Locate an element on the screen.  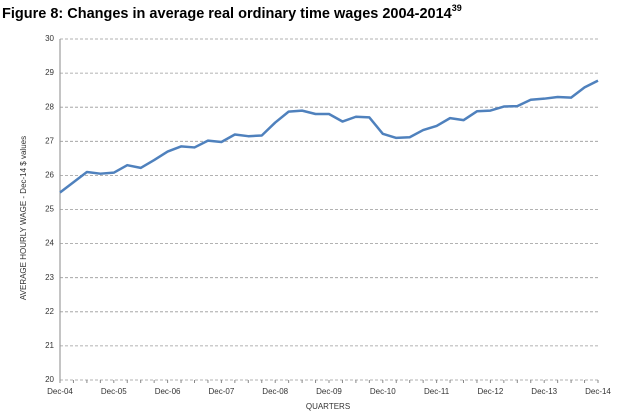
x-tick-label: Dec-04 is located at coordinates (60, 391).